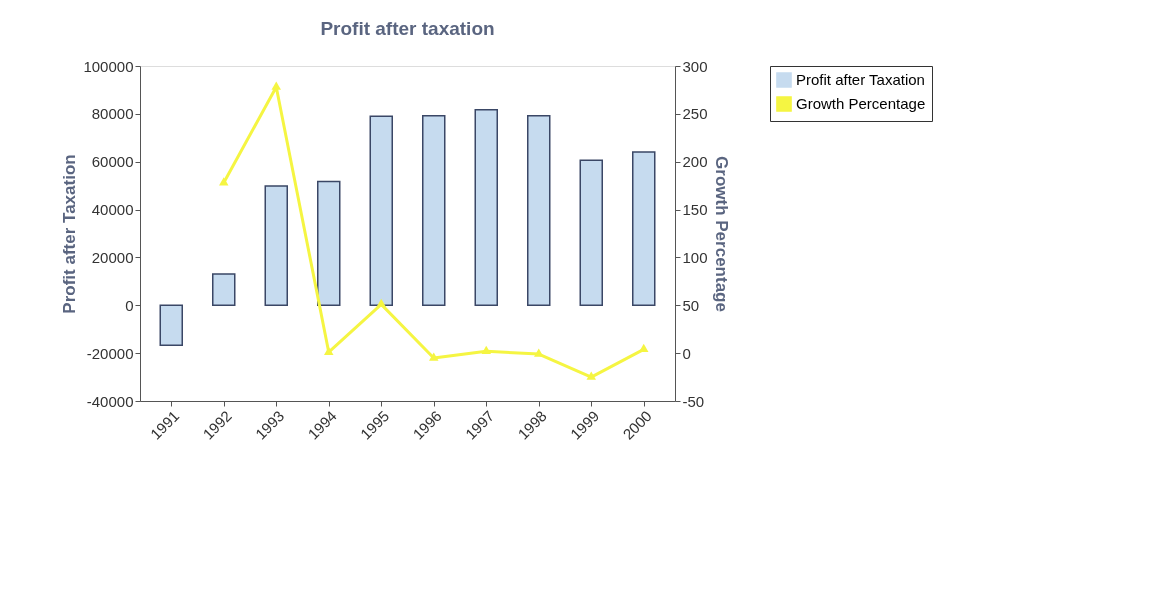 This screenshot has height=609, width=1161. I want to click on y2-tick-label: 100, so click(695, 257).